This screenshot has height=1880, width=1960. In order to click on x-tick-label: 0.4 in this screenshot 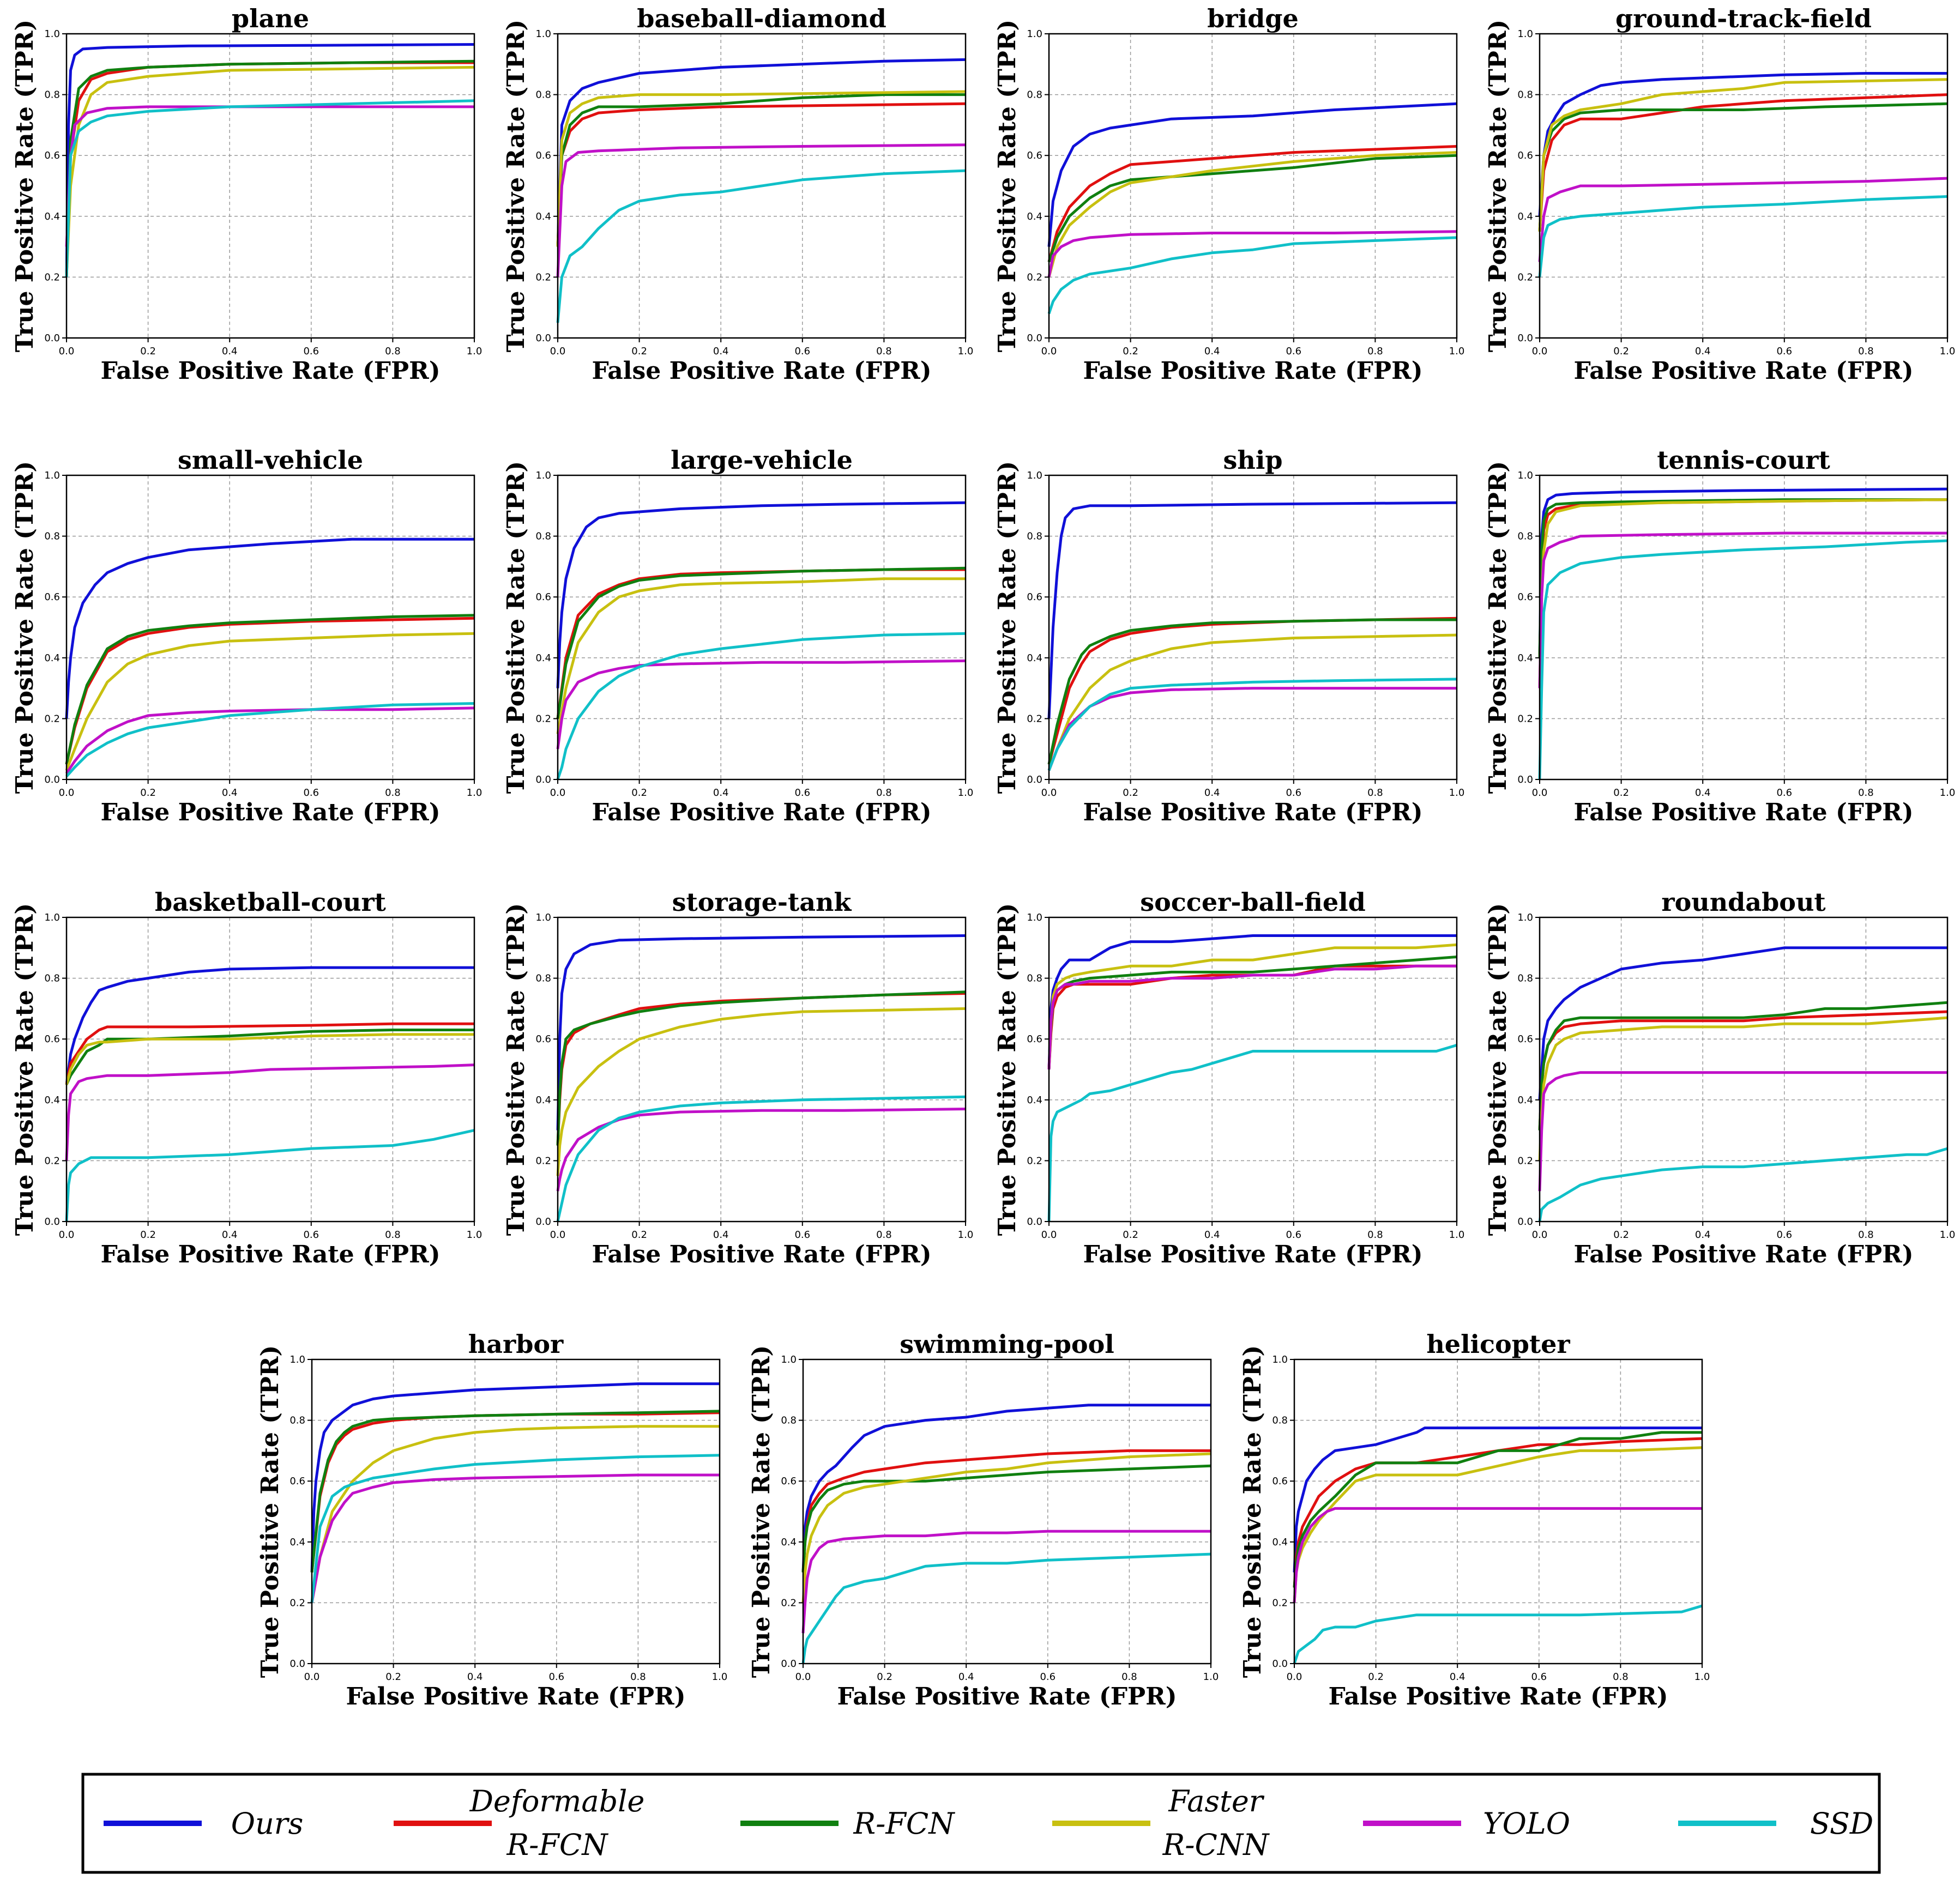, I will do `click(1458, 1677)`.